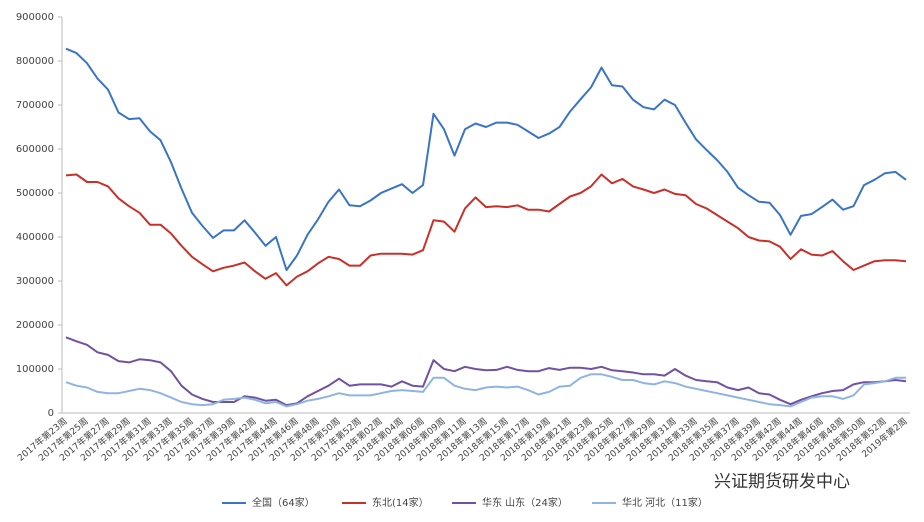  Describe the element at coordinates (35, 105) in the screenshot. I see `y-tick-label: 700000` at that location.